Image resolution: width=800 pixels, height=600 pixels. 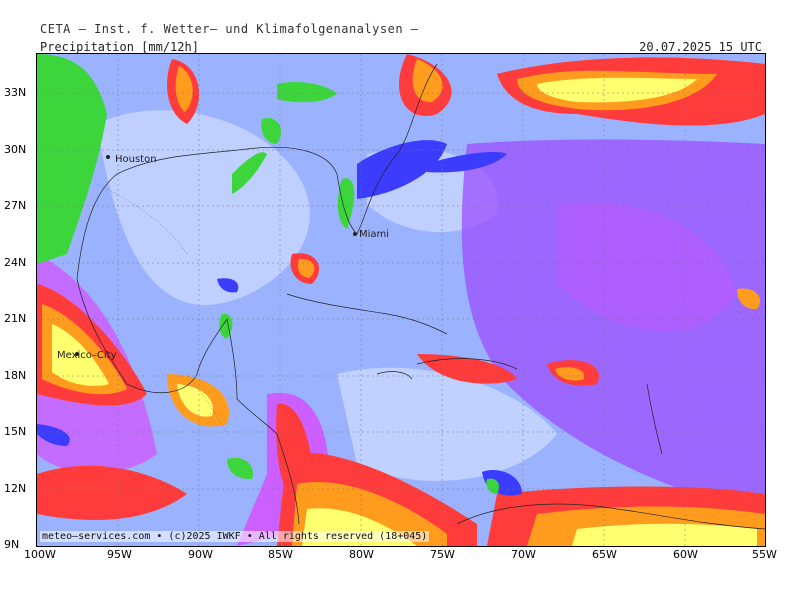 What do you see at coordinates (280, 554) in the screenshot?
I see `lon-label-85w: 85W` at bounding box center [280, 554].